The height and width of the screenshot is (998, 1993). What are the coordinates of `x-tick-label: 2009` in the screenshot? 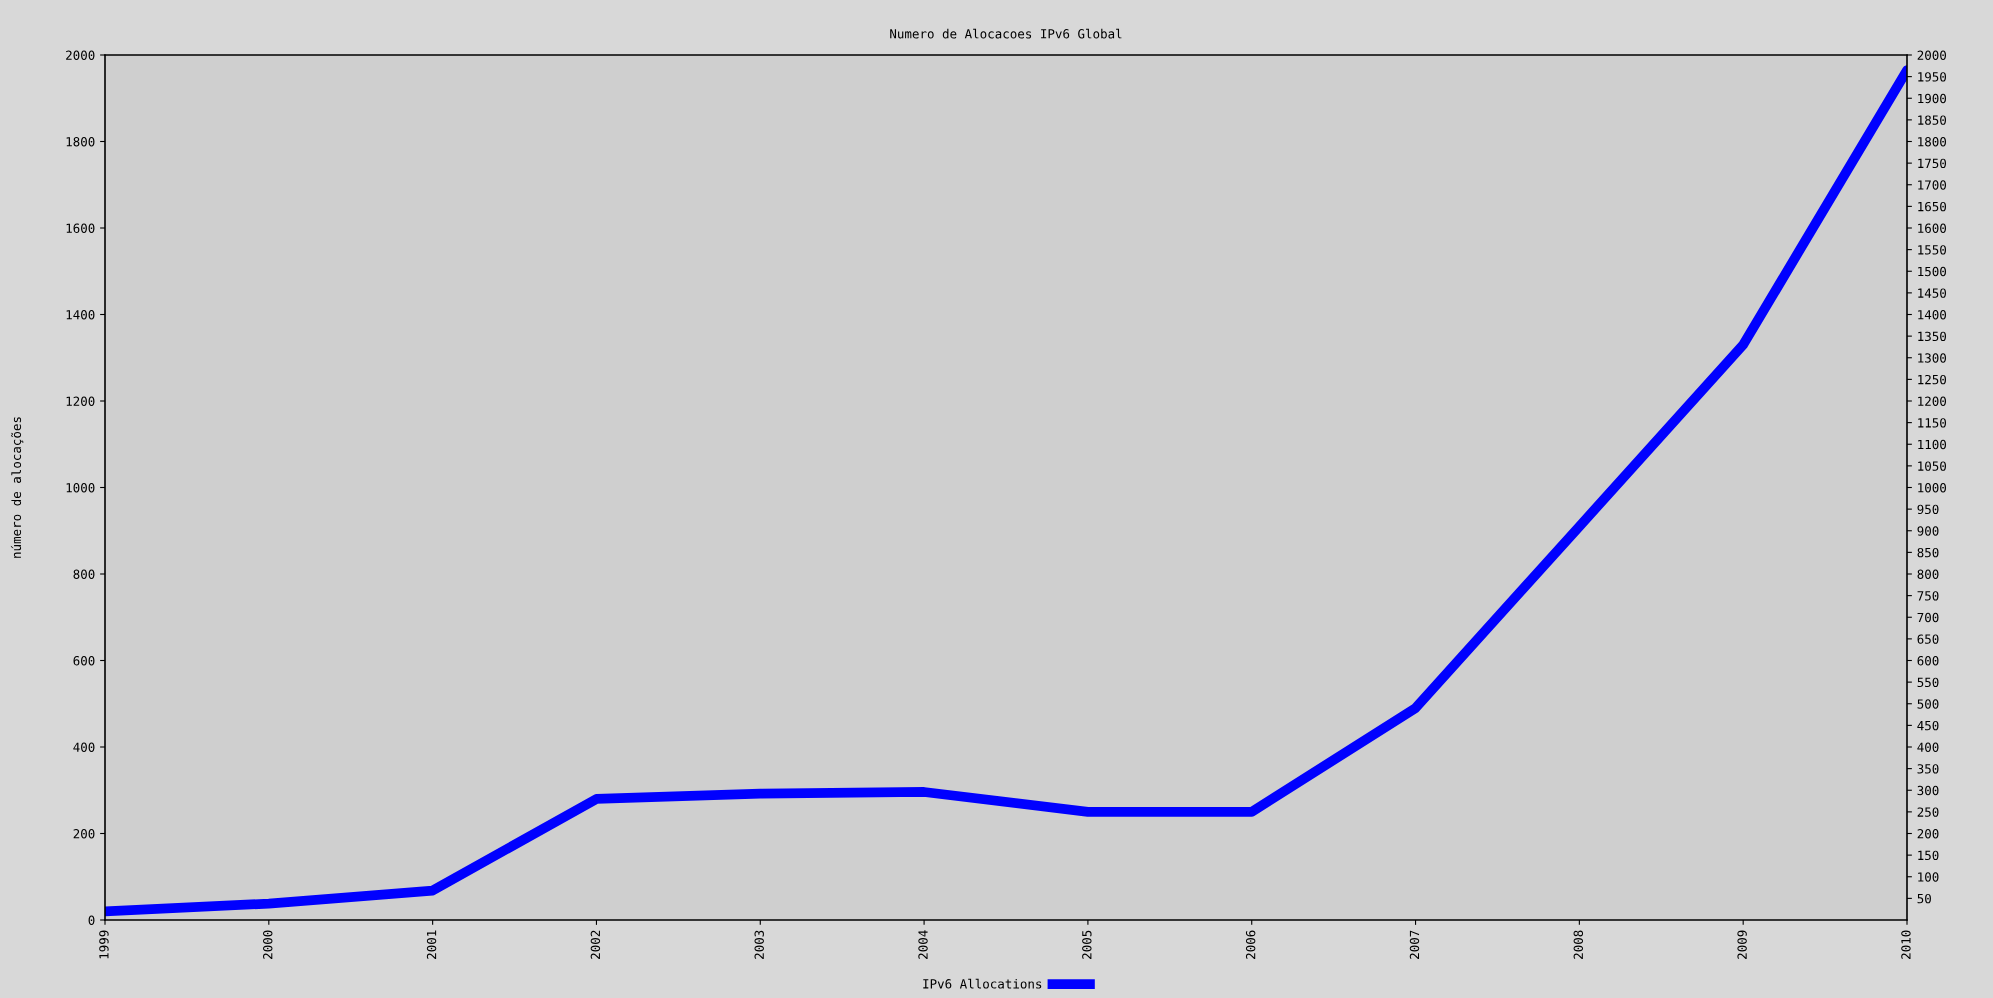 It's located at (1742, 944).